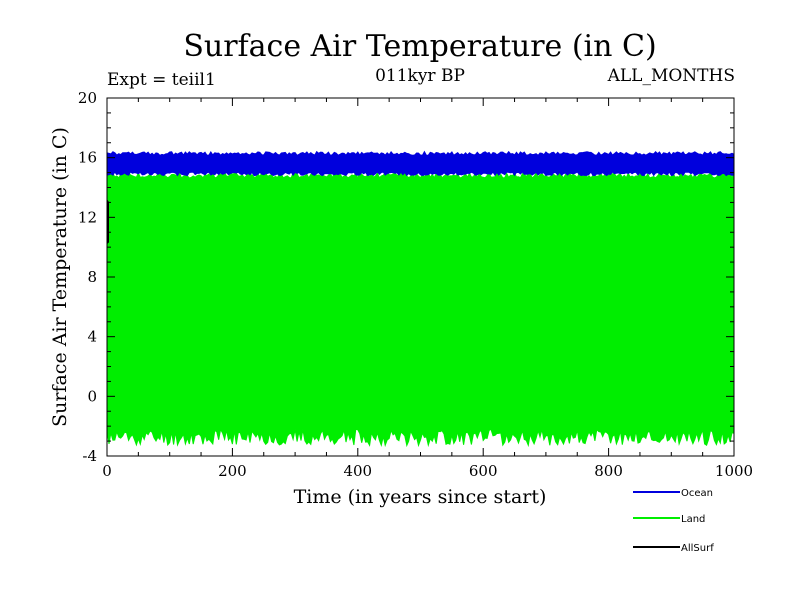 The width and height of the screenshot is (800, 600). What do you see at coordinates (420, 497) in the screenshot?
I see `x-axis-label: Time (in years since start)` at bounding box center [420, 497].